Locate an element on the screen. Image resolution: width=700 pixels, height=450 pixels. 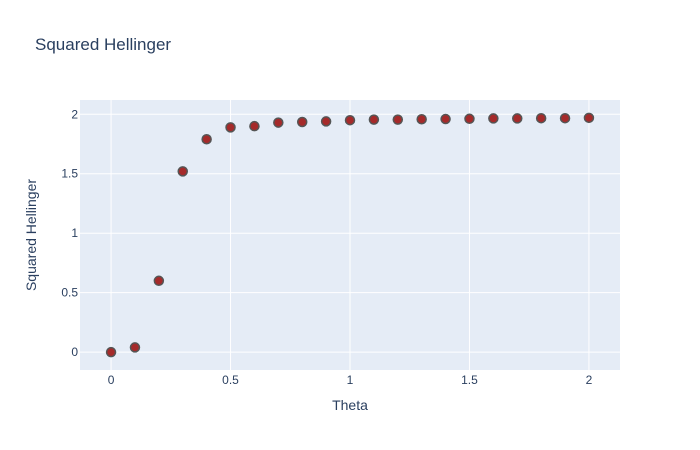
x-tick-labels: 0 0.5 1 1.5 2 is located at coordinates (350, 380).